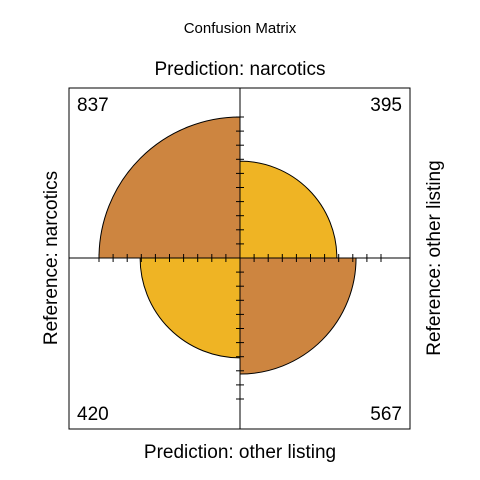 The width and height of the screenshot is (480, 480). Describe the element at coordinates (190, 308) in the screenshot. I see `slice-bottom-left` at that location.